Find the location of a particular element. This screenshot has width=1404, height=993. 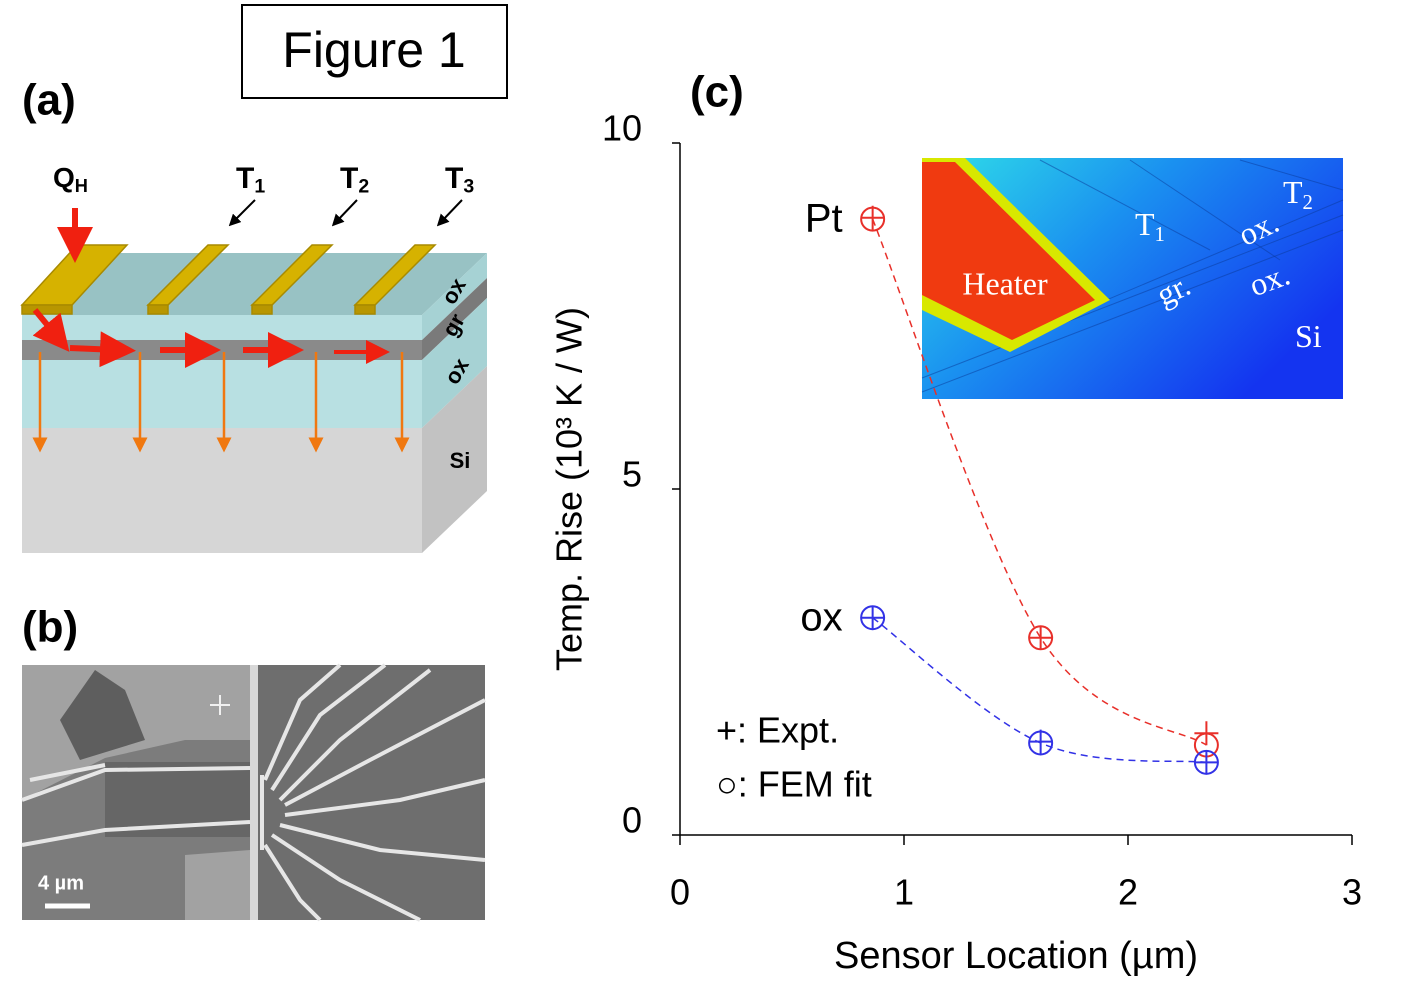

heater is located at coordinates (1008, 251).